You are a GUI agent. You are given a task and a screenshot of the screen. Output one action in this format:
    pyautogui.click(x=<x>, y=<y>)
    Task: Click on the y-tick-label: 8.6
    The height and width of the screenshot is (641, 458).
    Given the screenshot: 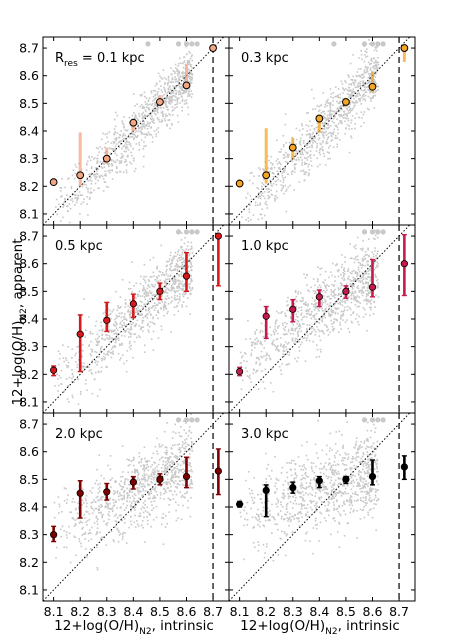 What is the action you would take?
    pyautogui.click(x=29, y=263)
    